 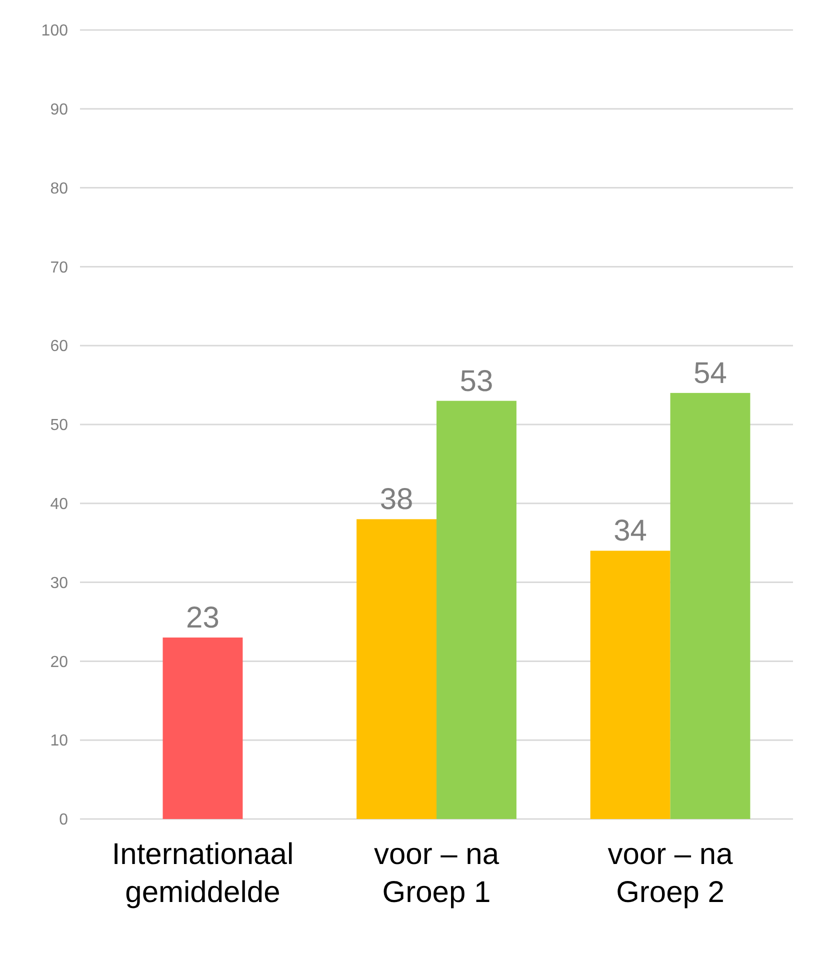 I want to click on y-tick-label: 50, so click(x=59, y=425).